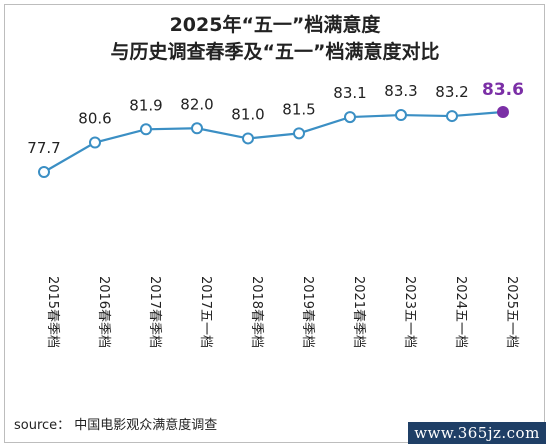 This screenshot has width=550, height=448. Describe the element at coordinates (298, 109) in the screenshot. I see `data-label: 81.5` at that location.